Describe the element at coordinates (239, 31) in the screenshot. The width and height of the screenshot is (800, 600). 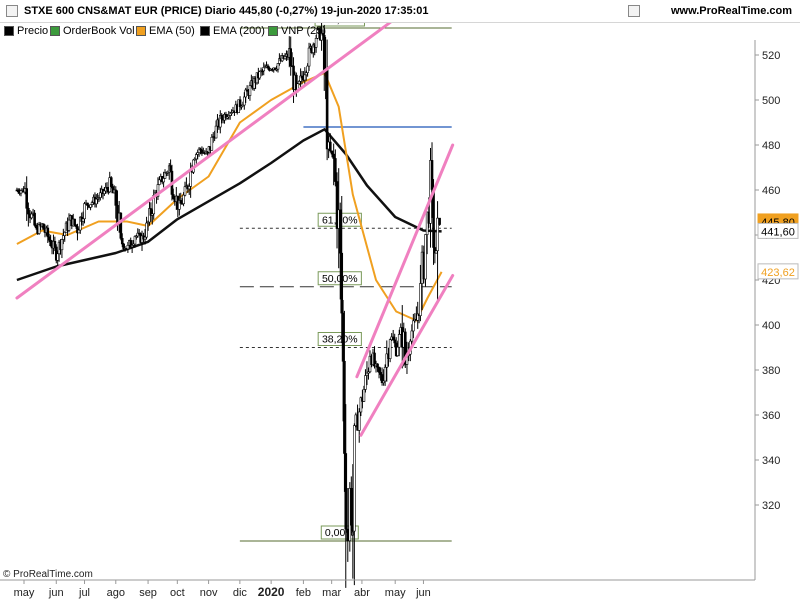
I see `legend-label: EMA (200)` at that location.